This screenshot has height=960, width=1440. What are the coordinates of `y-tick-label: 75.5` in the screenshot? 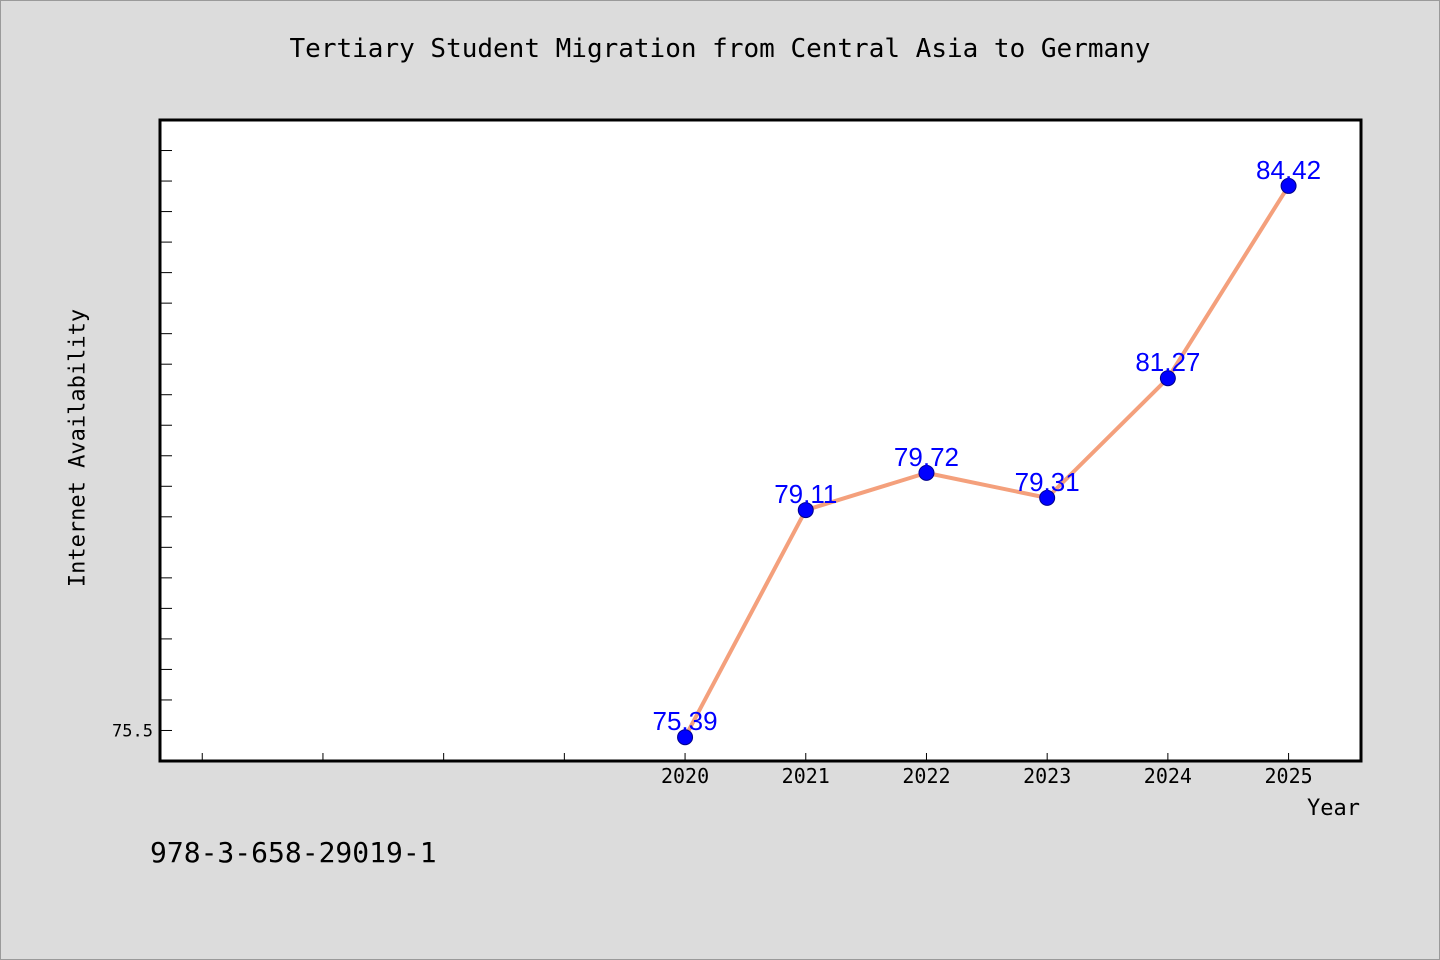 It's located at (132, 731).